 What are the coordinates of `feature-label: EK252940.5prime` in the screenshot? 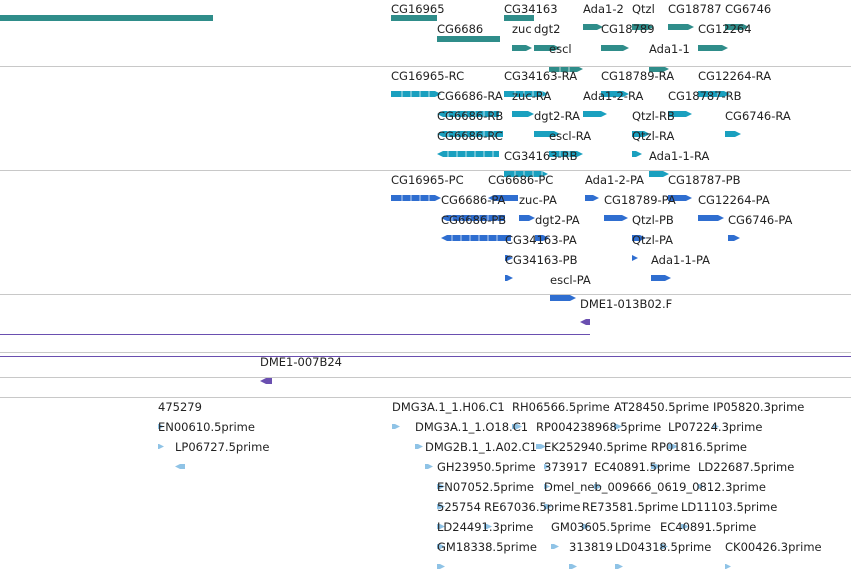 It's located at (596, 447).